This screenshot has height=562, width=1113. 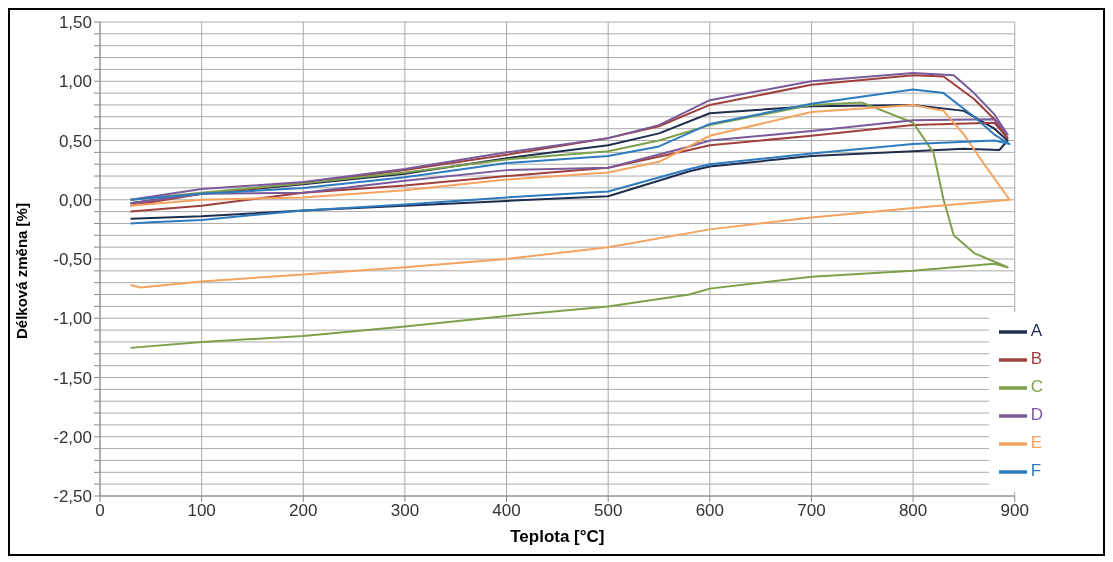 What do you see at coordinates (608, 511) in the screenshot?
I see `x-tick-label: 500` at bounding box center [608, 511].